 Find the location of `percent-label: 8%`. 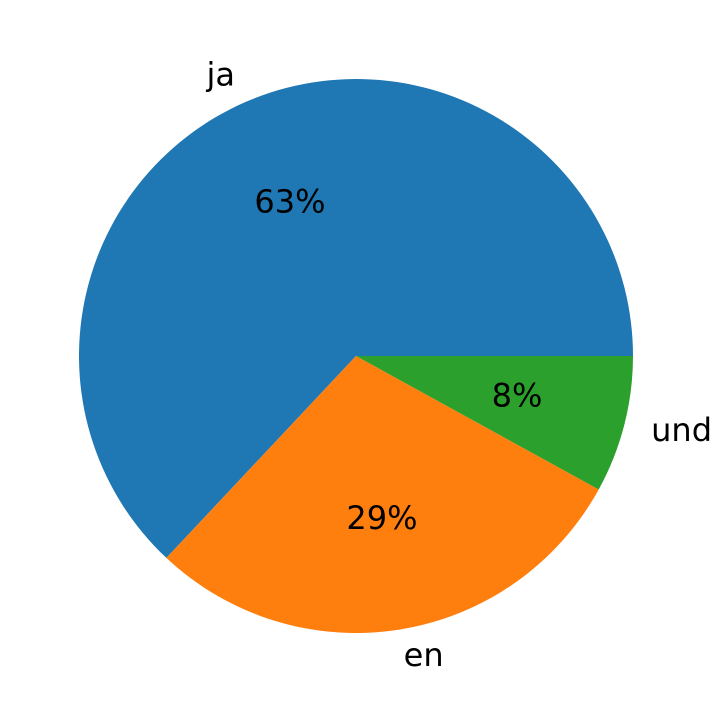

percent-label: 8% is located at coordinates (517, 395).